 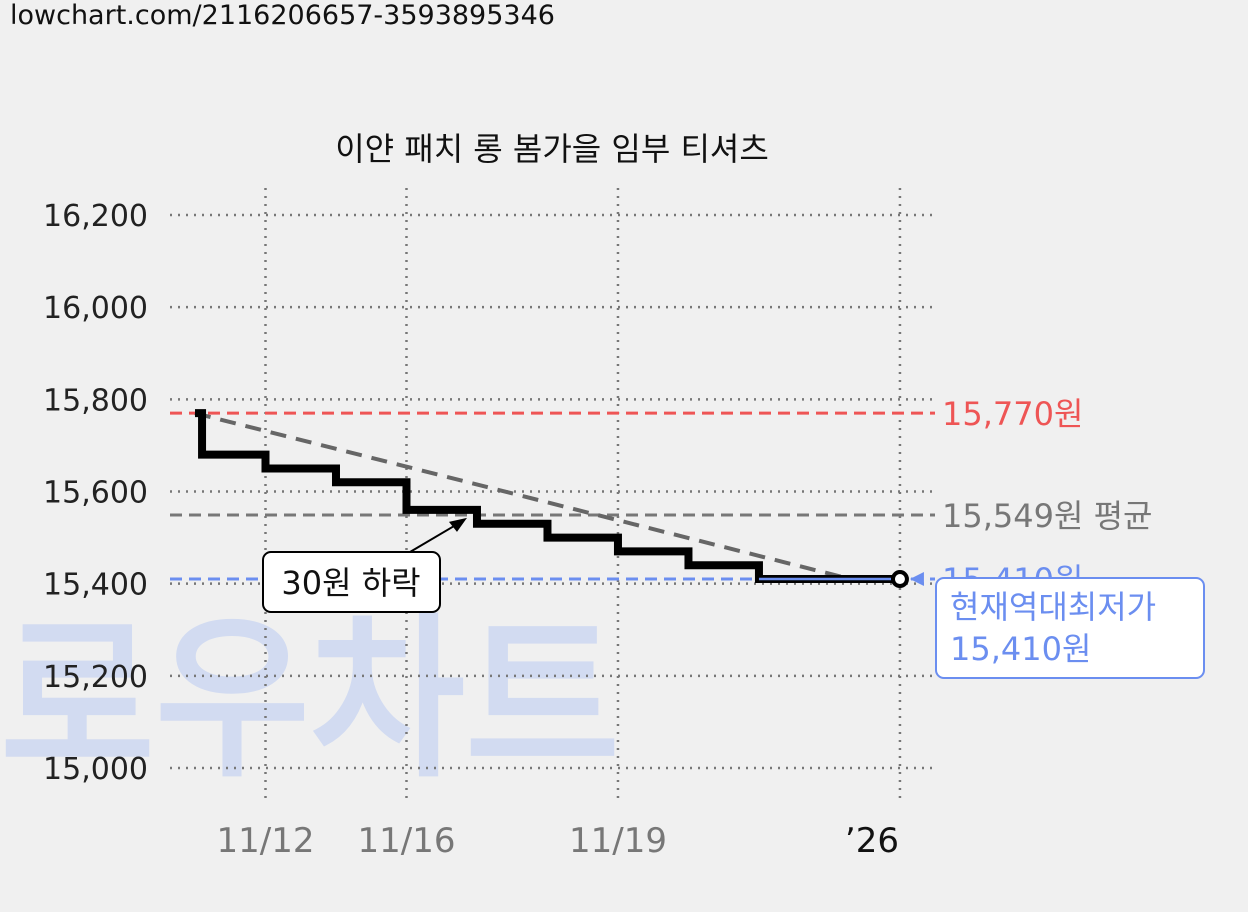 I want to click on y-tick-label: 15,000, so click(x=95, y=769).